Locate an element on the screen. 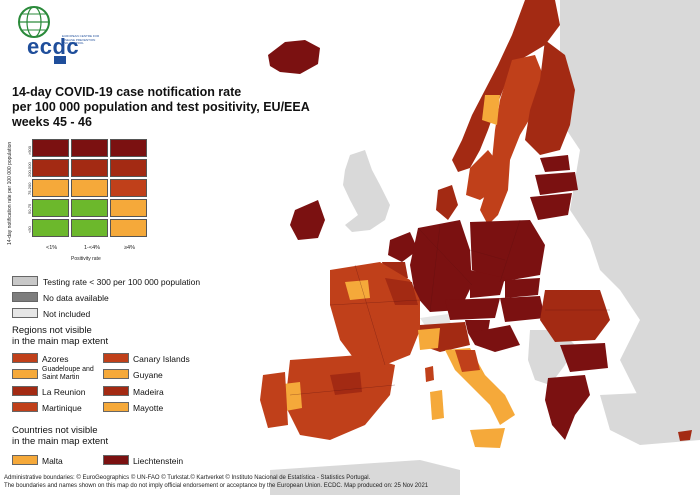 The height and width of the screenshot is (495, 700). matrix-x-label: Positivity rate is located at coordinates (86, 259).